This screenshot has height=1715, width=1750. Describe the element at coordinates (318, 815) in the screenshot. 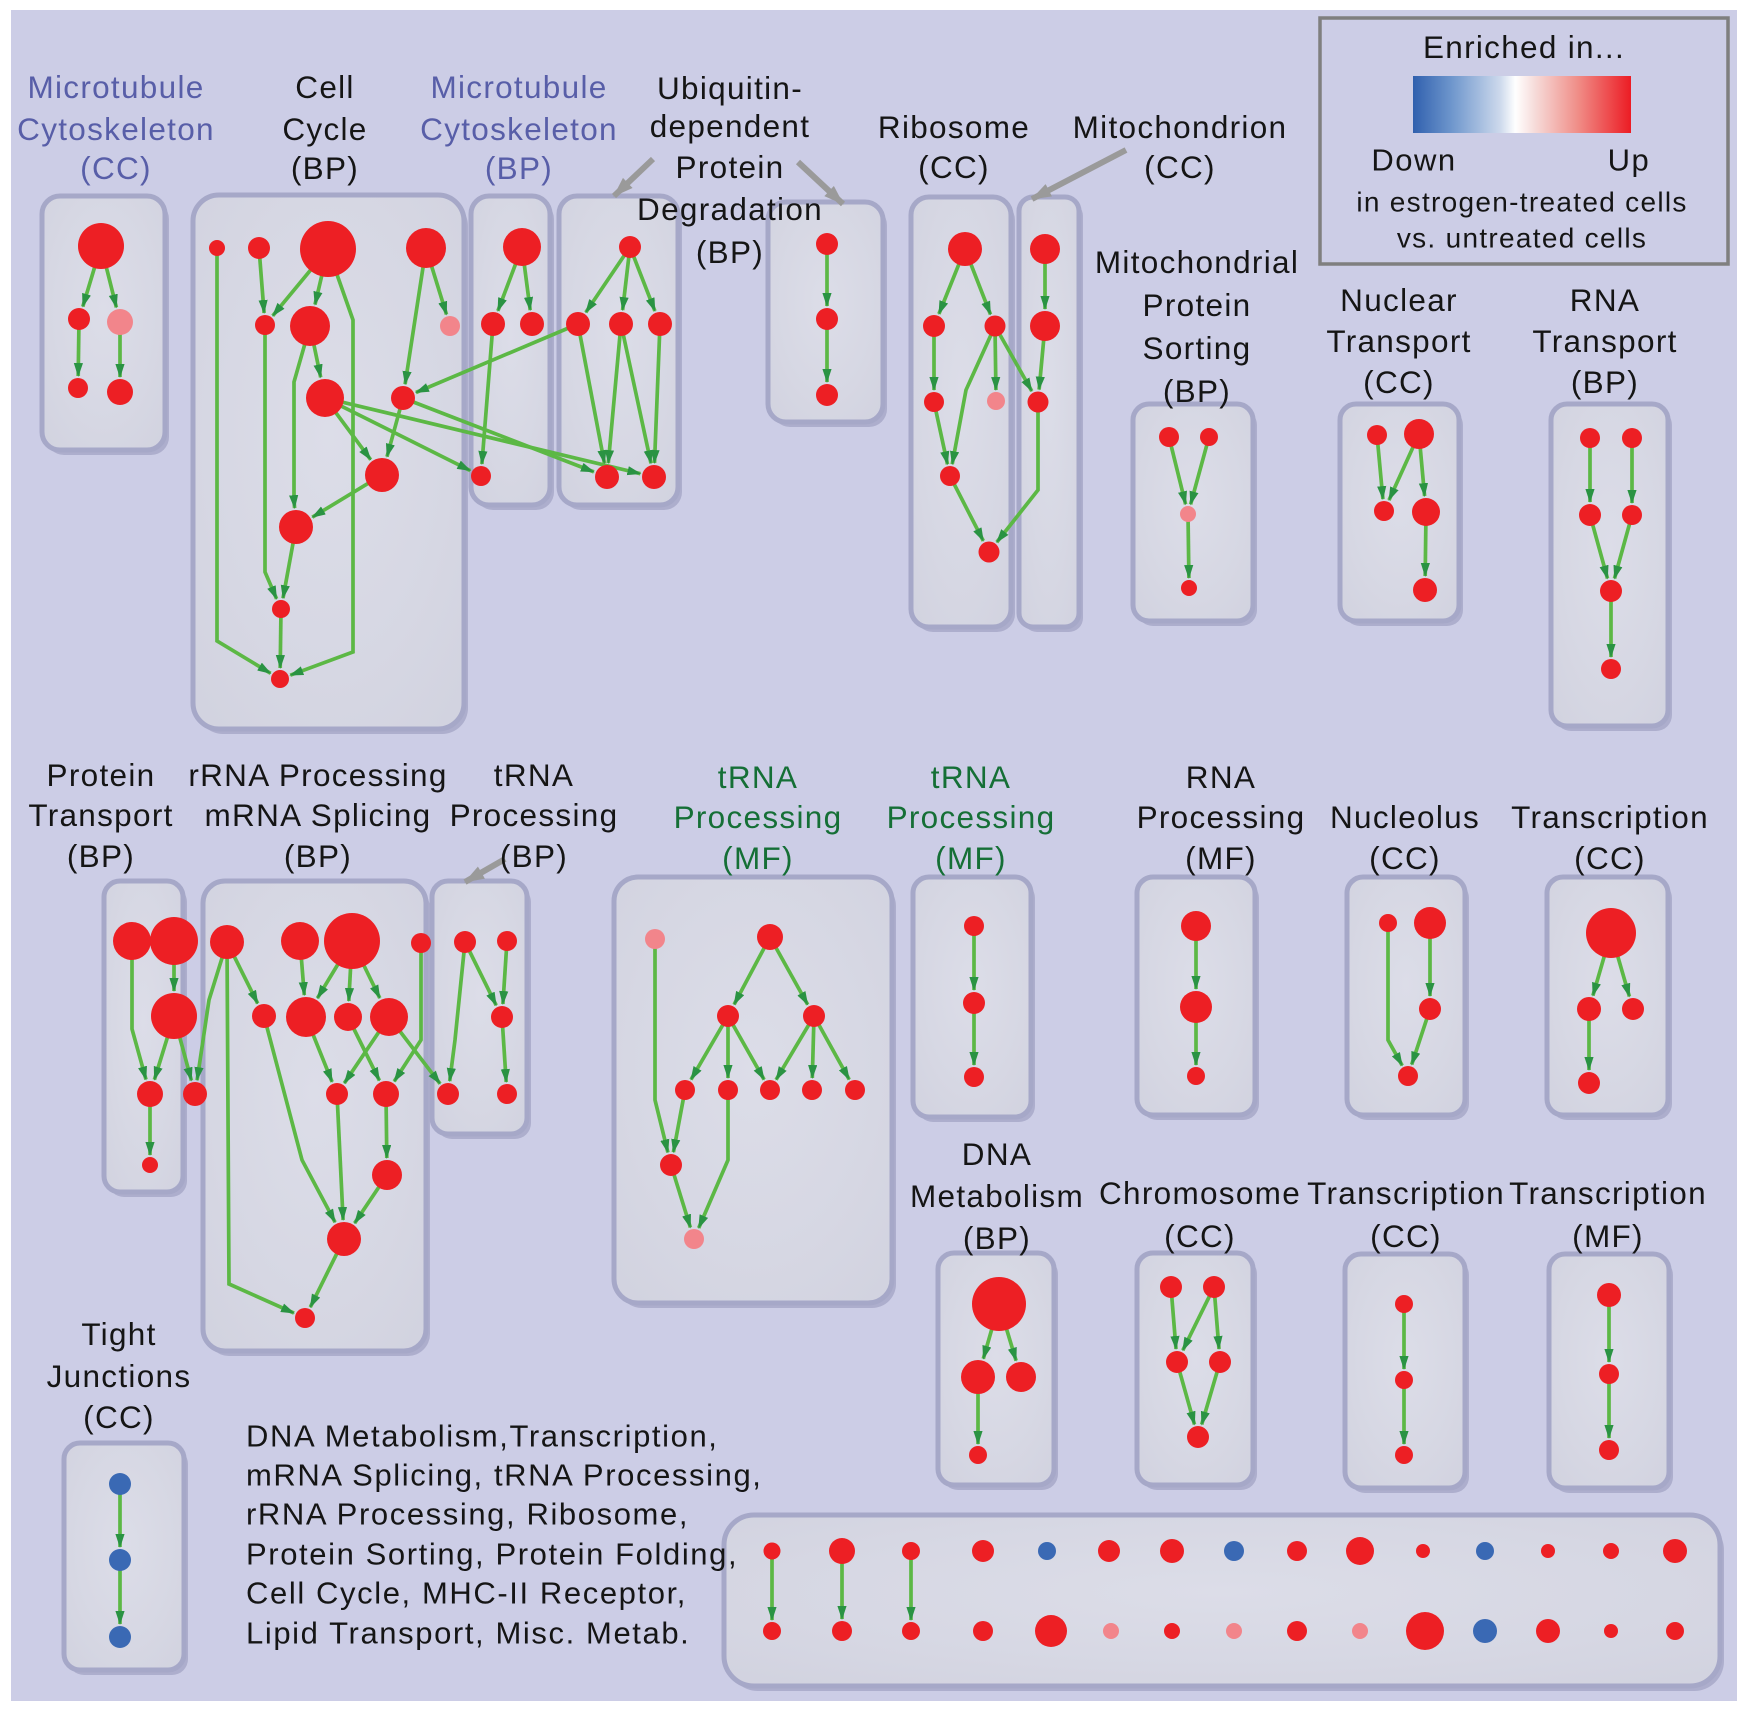

I see `svg-text: mRNA Splicing` at that location.